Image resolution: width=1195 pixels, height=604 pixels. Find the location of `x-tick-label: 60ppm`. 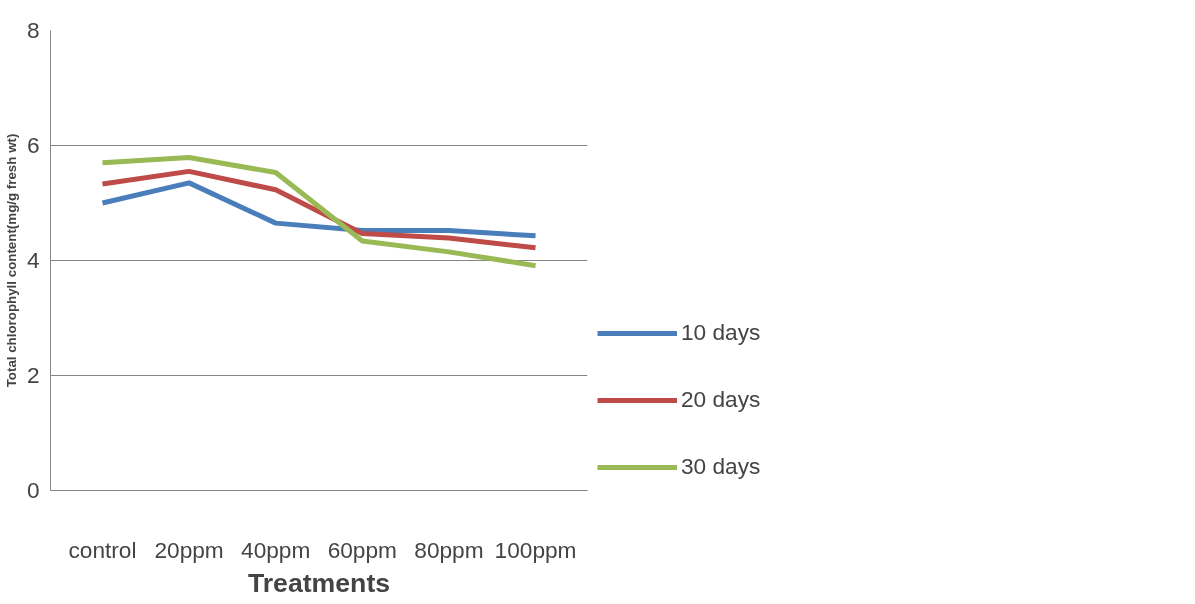

x-tick-label: 60ppm is located at coordinates (362, 549).